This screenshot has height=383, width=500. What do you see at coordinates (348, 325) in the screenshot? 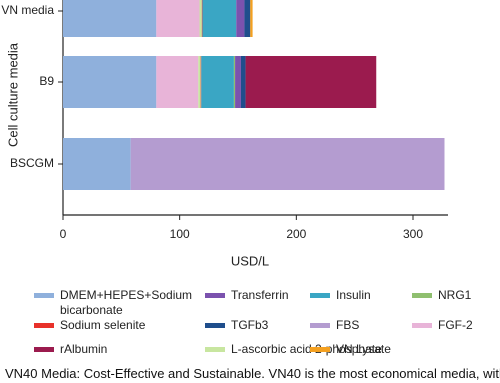
I see `legend-label: FBS` at bounding box center [348, 325].